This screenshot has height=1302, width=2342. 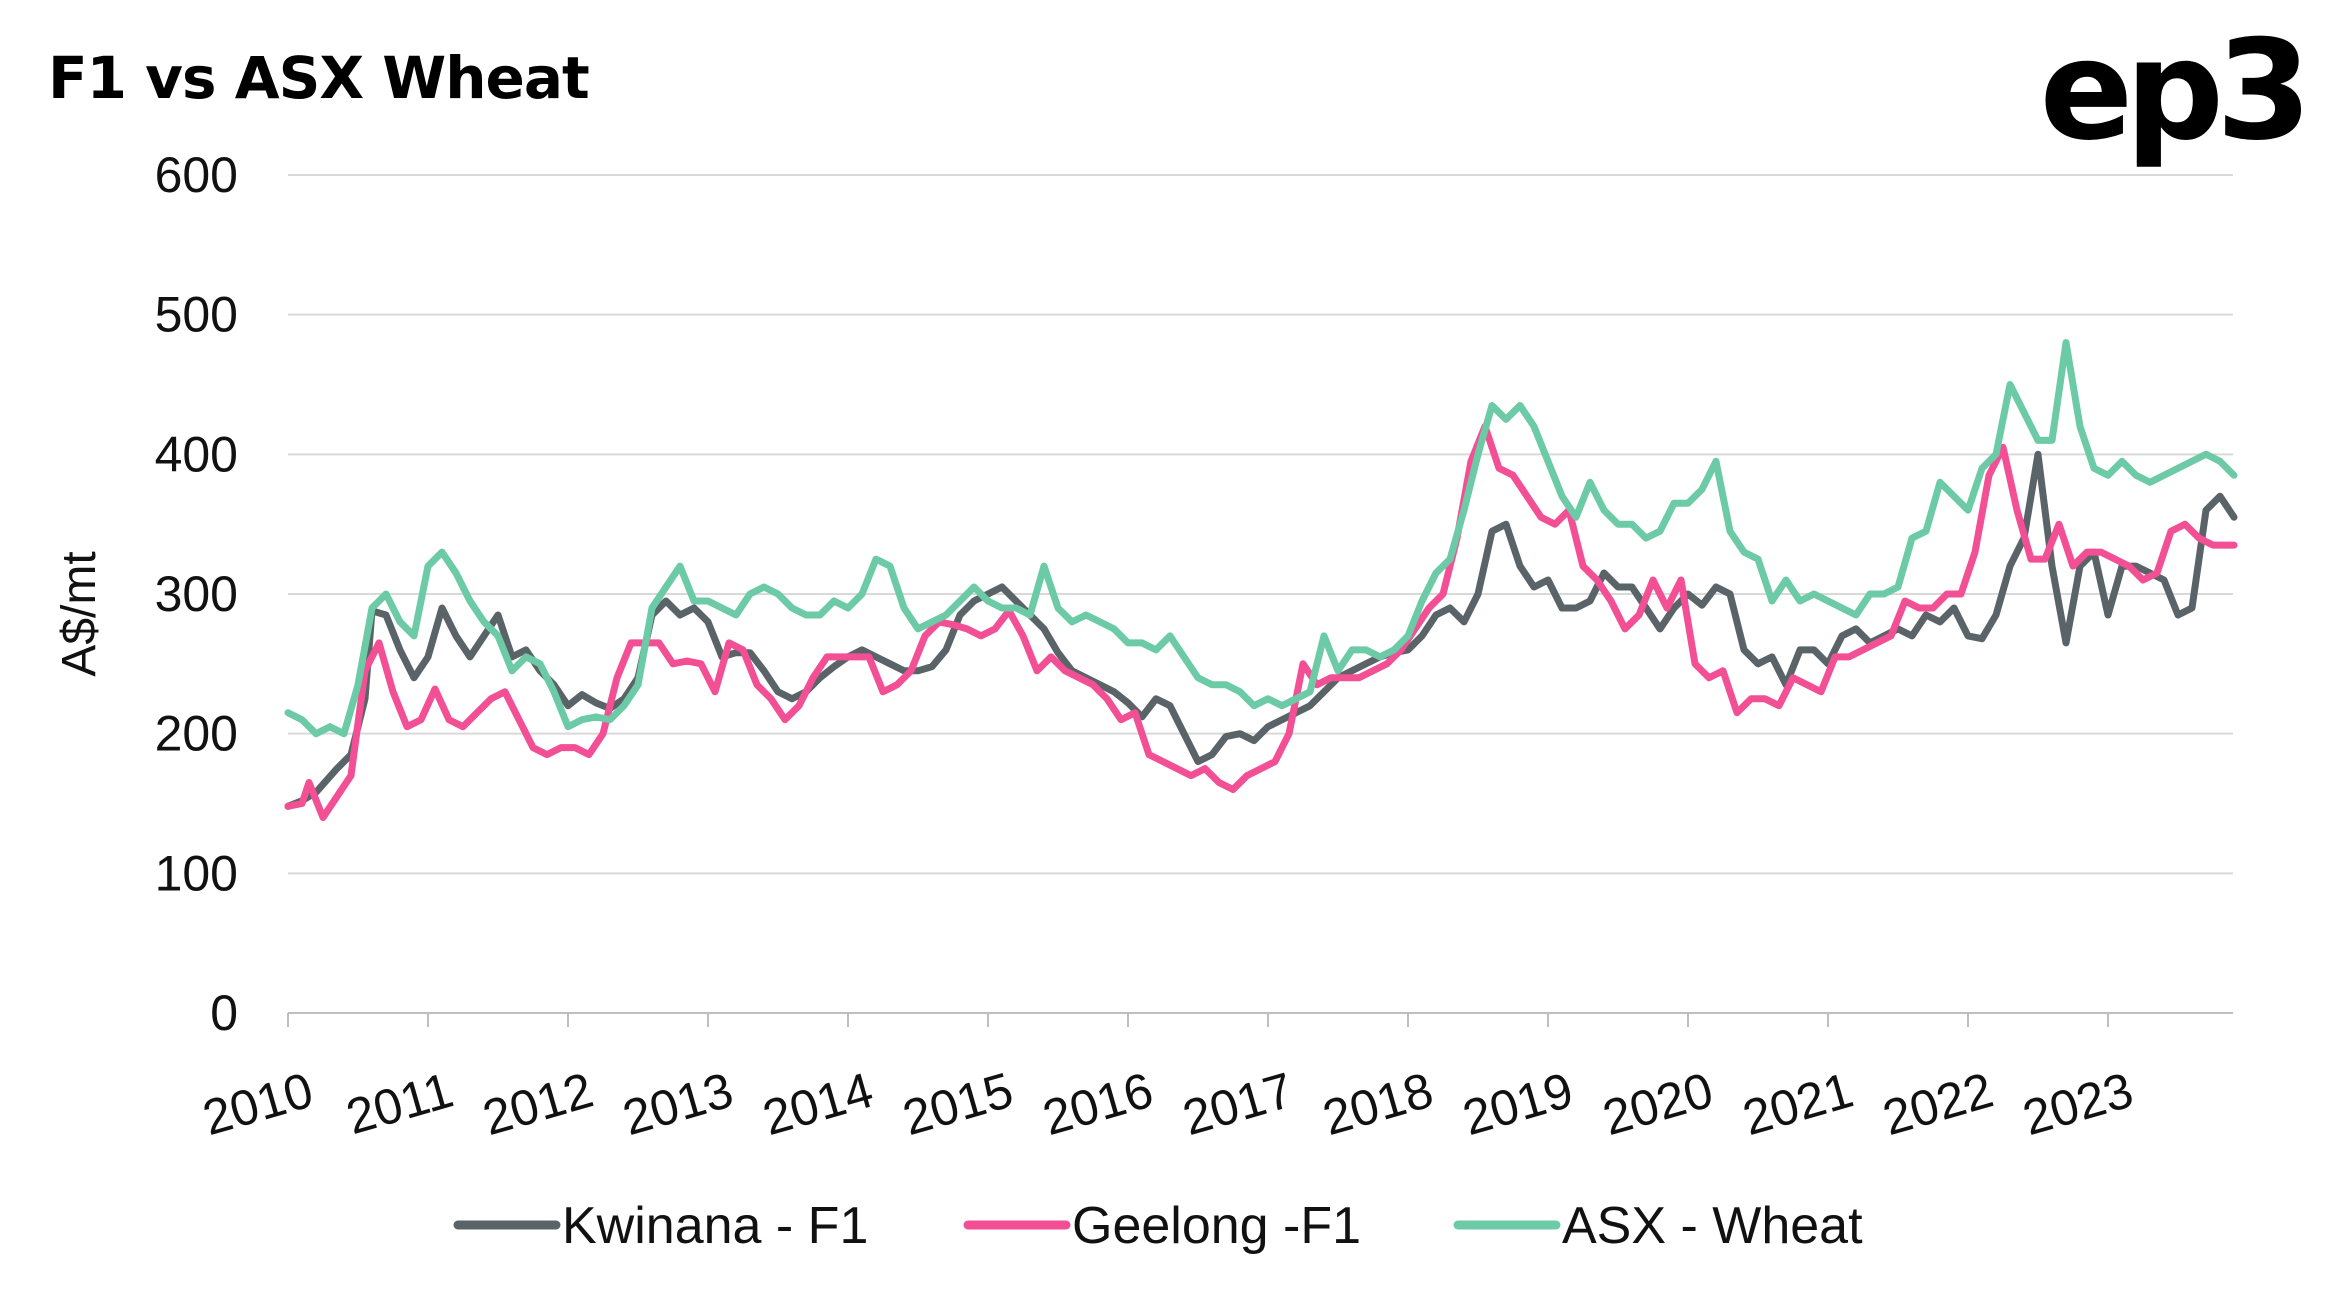 I want to click on x-tick-label: 2013, so click(x=678, y=1104).